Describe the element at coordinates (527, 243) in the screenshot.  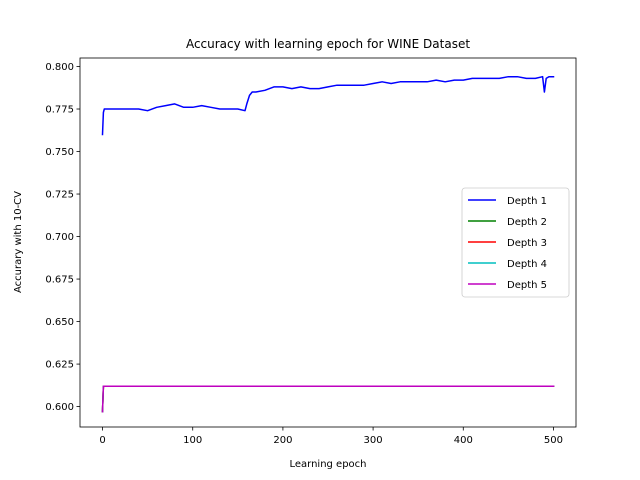
I see `legend-label-depth-3: Depth 3` at that location.